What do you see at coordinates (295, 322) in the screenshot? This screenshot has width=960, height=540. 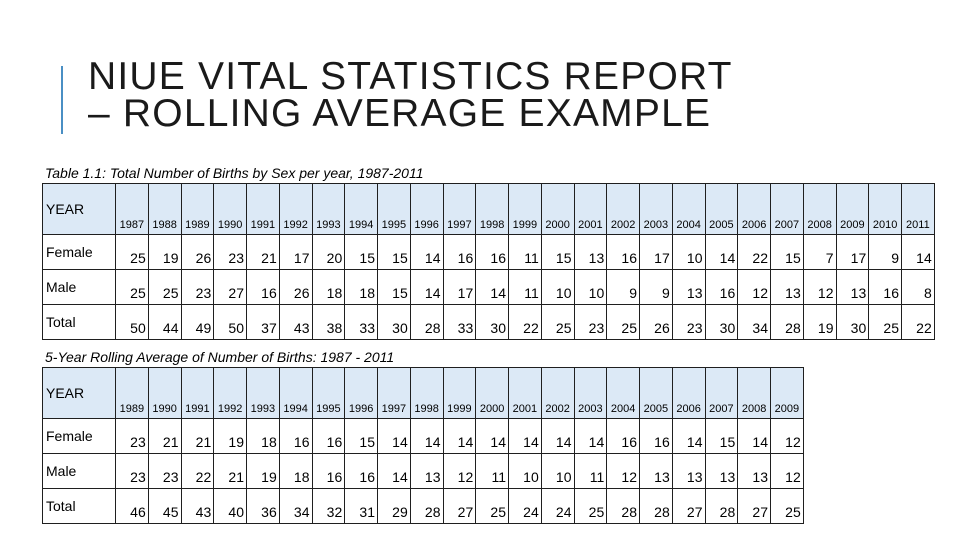 I see `table-cell: 43` at bounding box center [295, 322].